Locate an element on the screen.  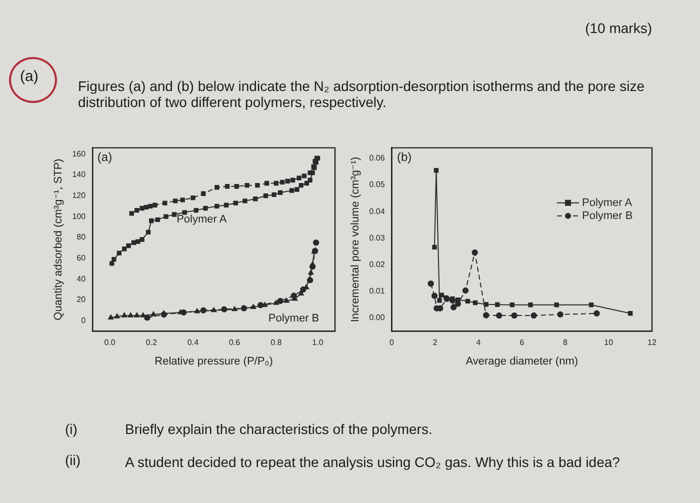
text: Figures (a) and (b) below indicate the N₂ adsorption-desorption isotherms and the pore size distribution of two different polymers, respectively. is located at coordinates (362, 94).